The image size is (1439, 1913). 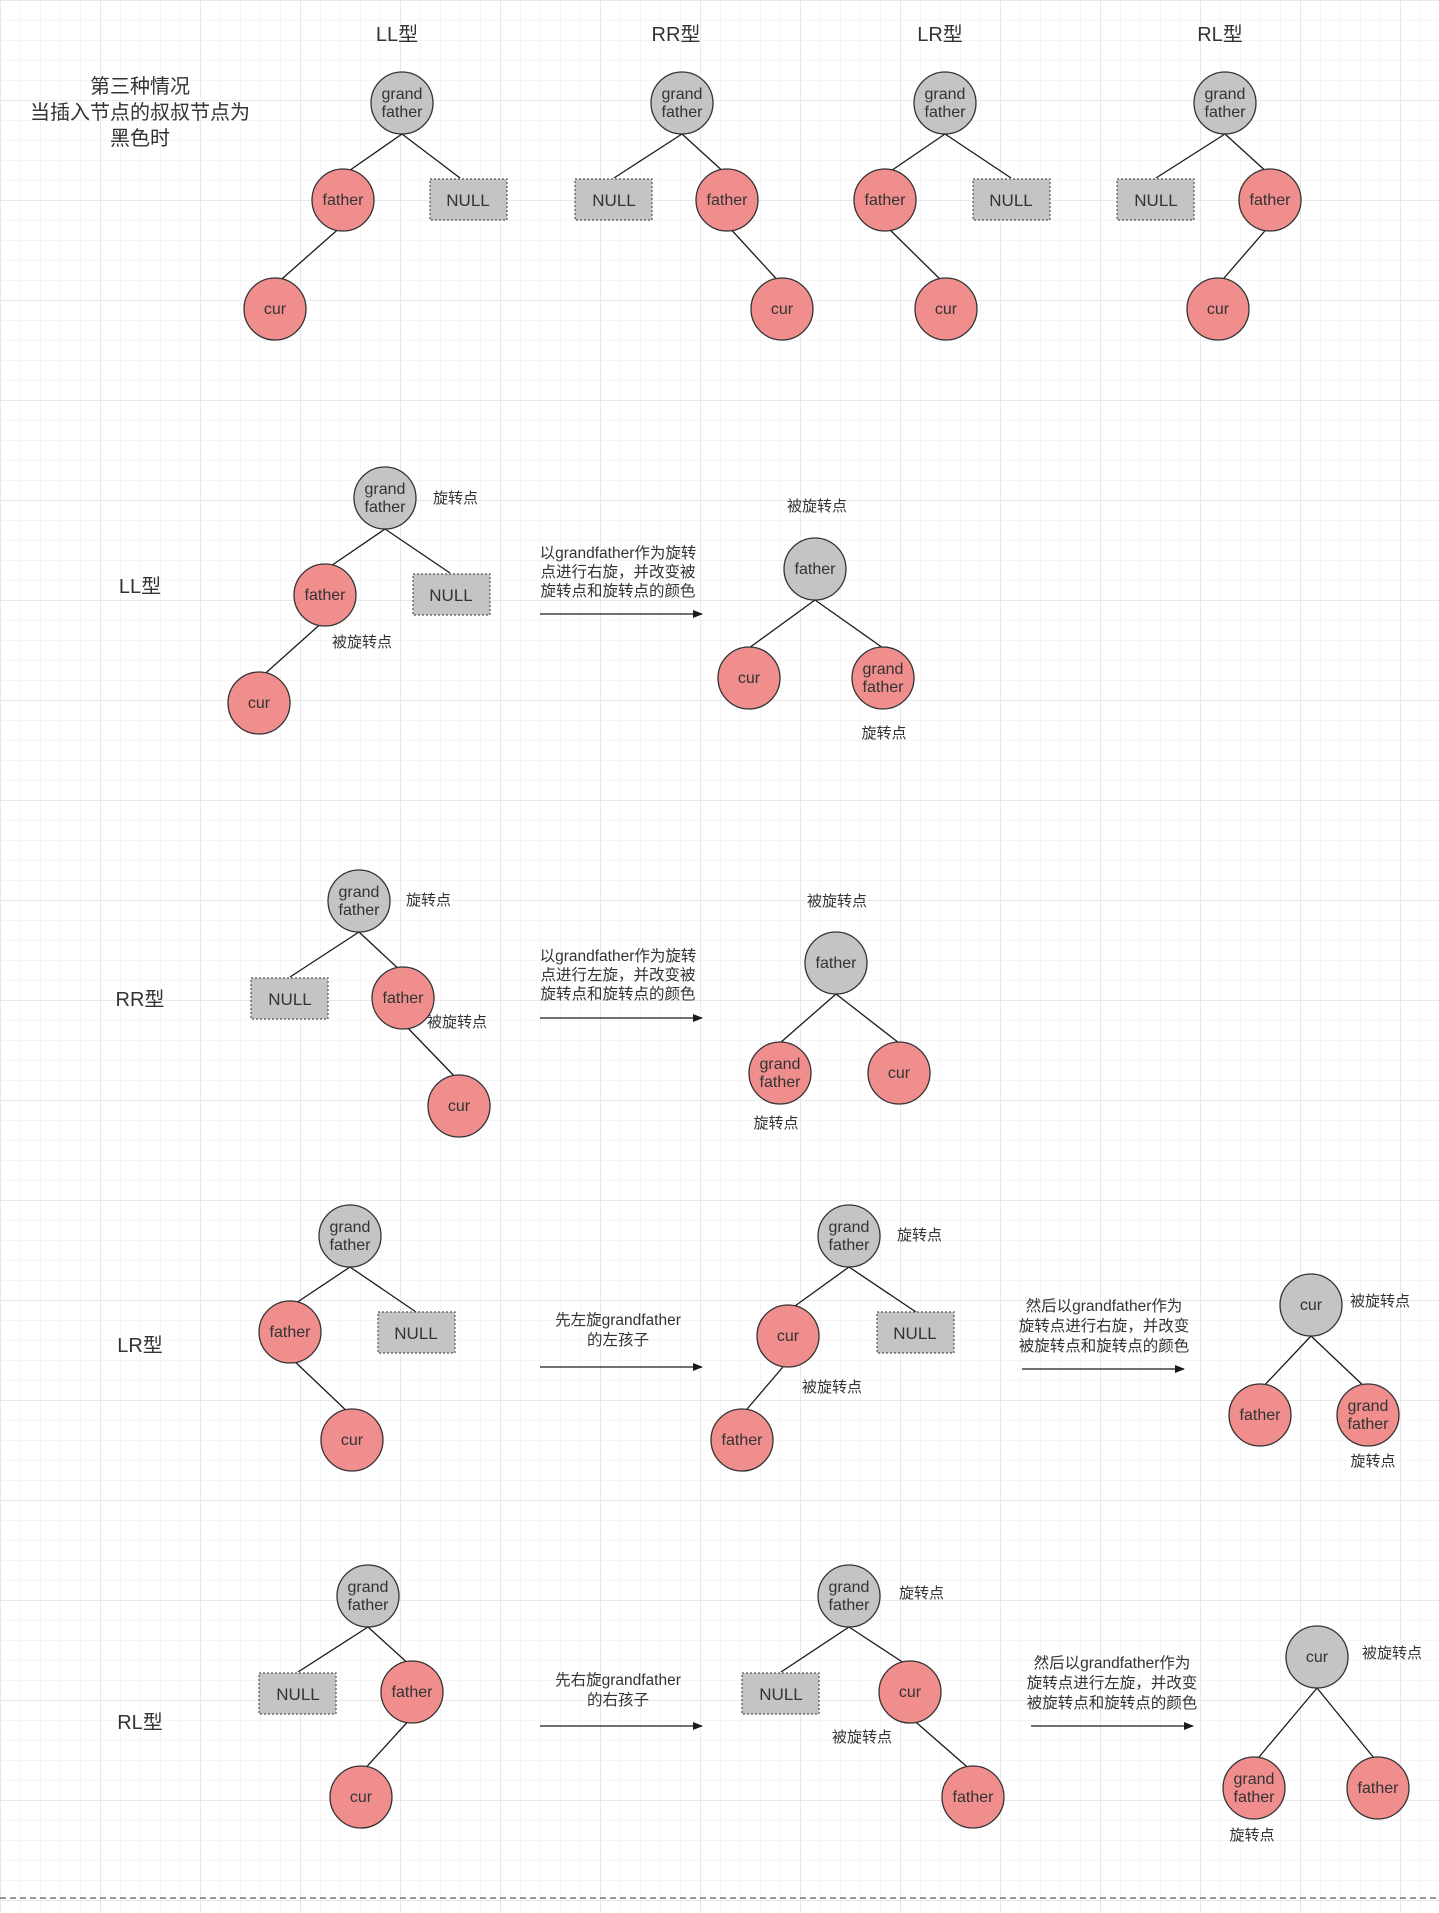 I want to click on rl-before-tree: grand father NULL father cur, so click(x=351, y=1696).